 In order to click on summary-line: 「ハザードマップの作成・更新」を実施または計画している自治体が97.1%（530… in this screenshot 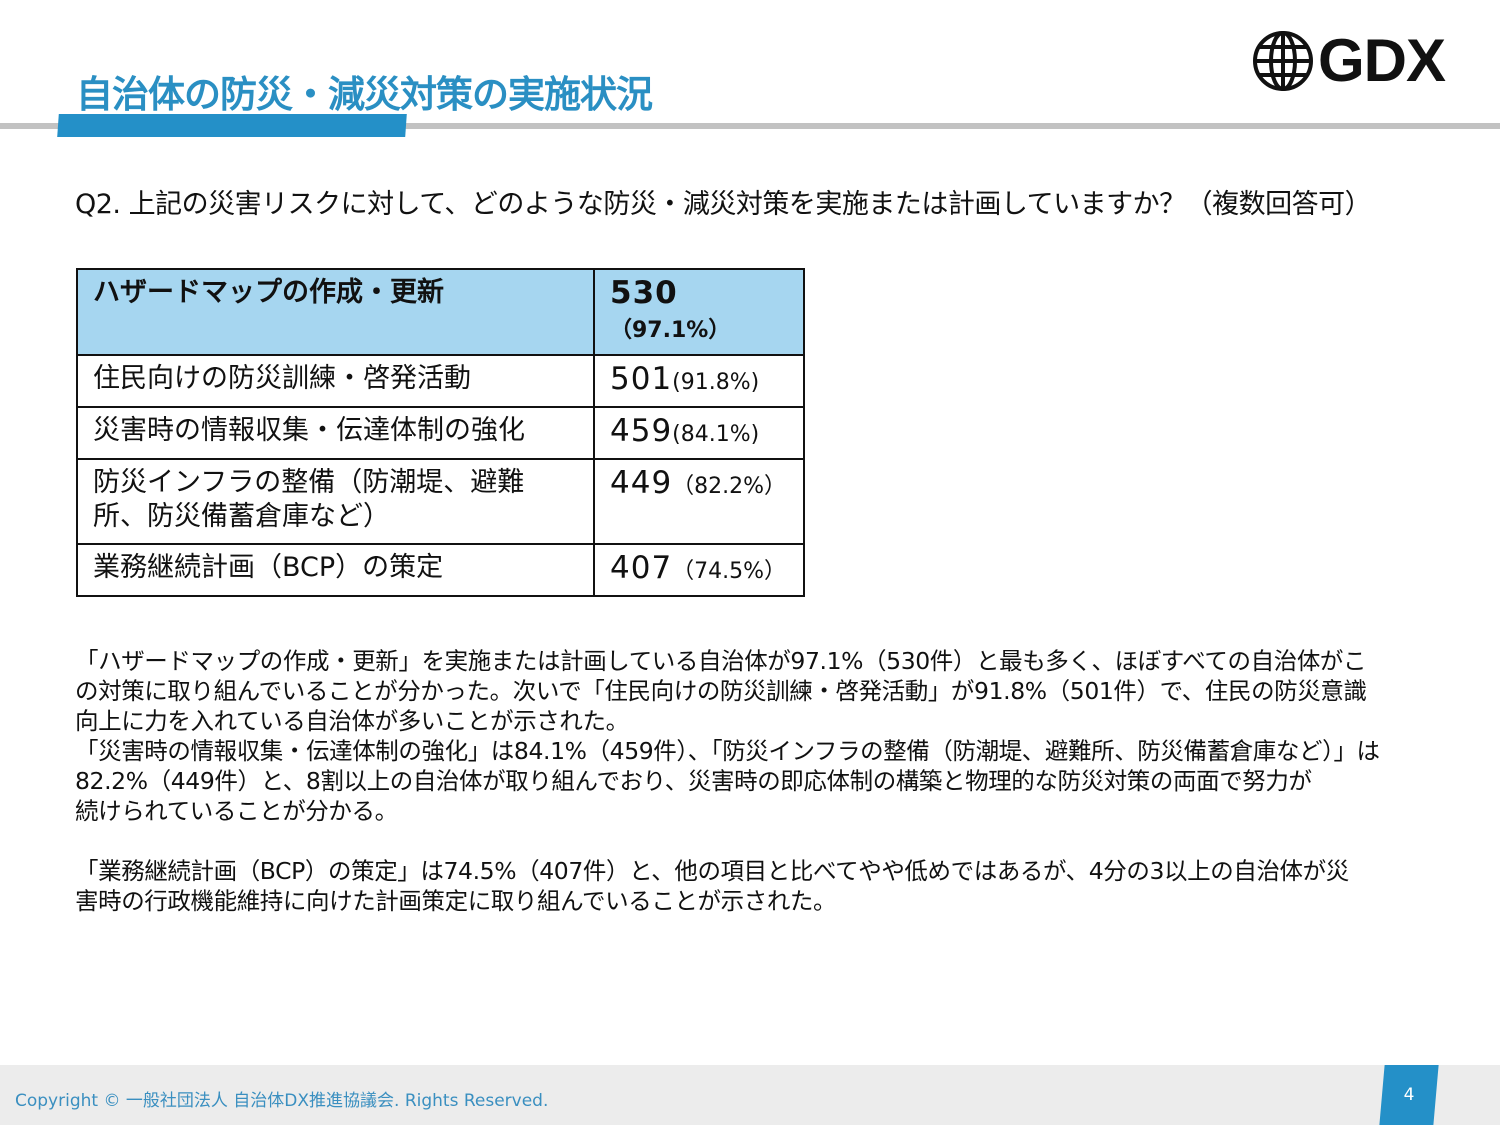, I will do `click(721, 661)`.